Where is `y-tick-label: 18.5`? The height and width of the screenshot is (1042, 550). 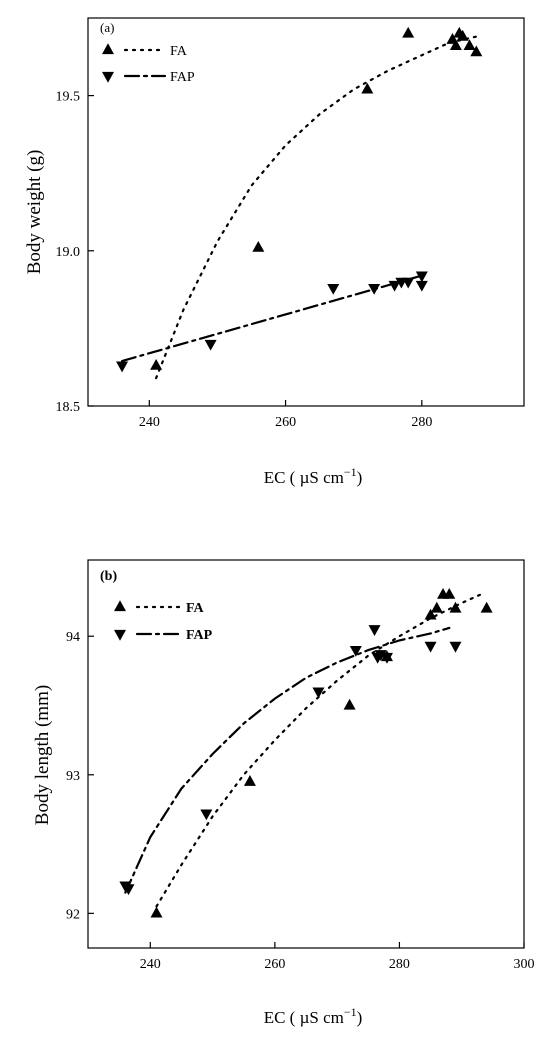 y-tick-label: 18.5 is located at coordinates (68, 407).